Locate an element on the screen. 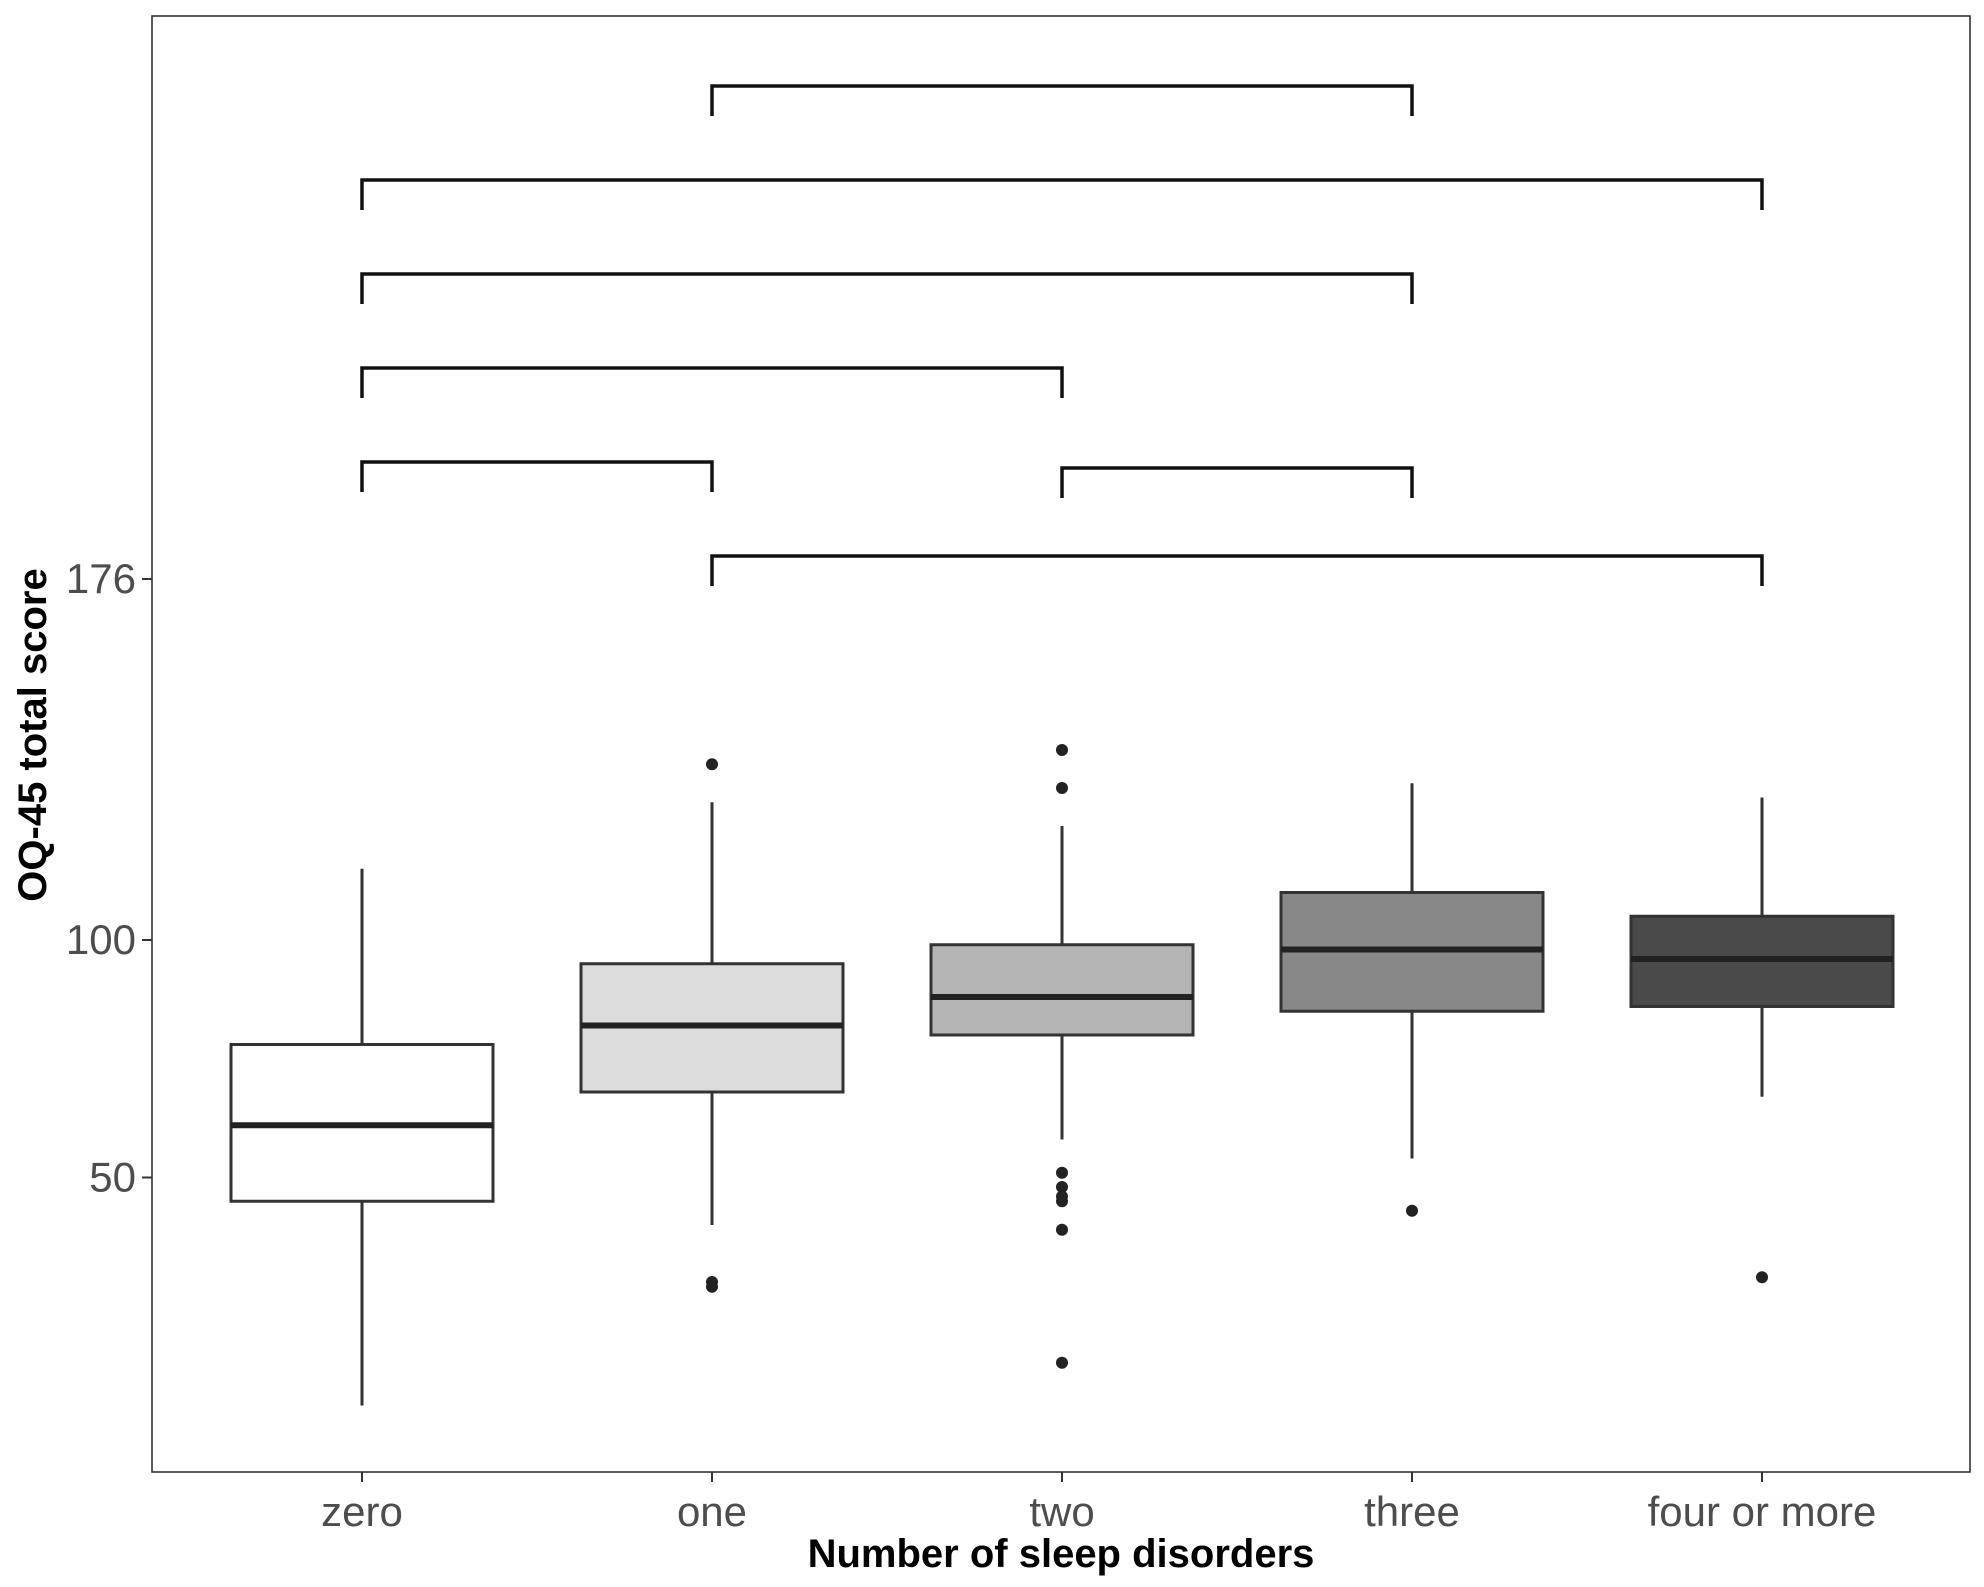  y-tick-label: 100 is located at coordinates (101, 939).